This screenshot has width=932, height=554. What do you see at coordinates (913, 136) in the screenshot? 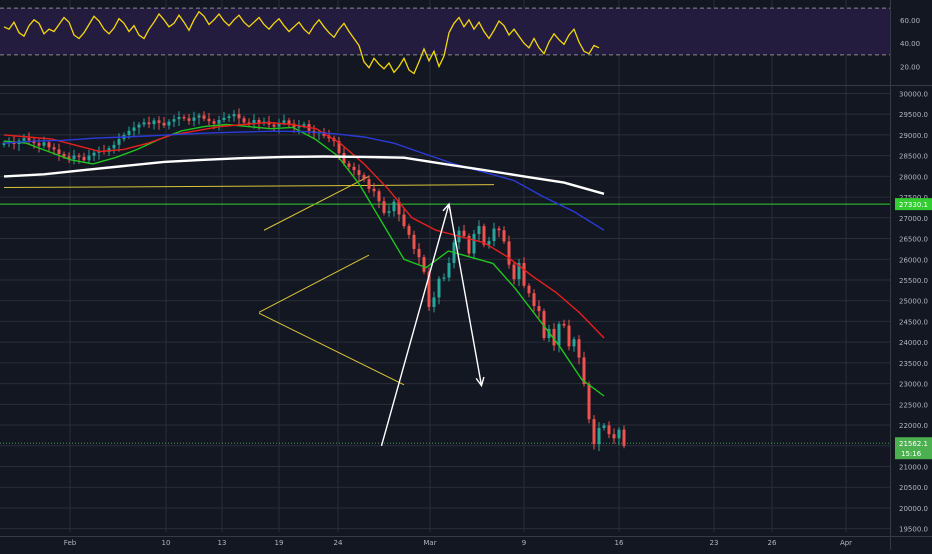
I see `price-tick-label: 29000.0` at bounding box center [913, 136].